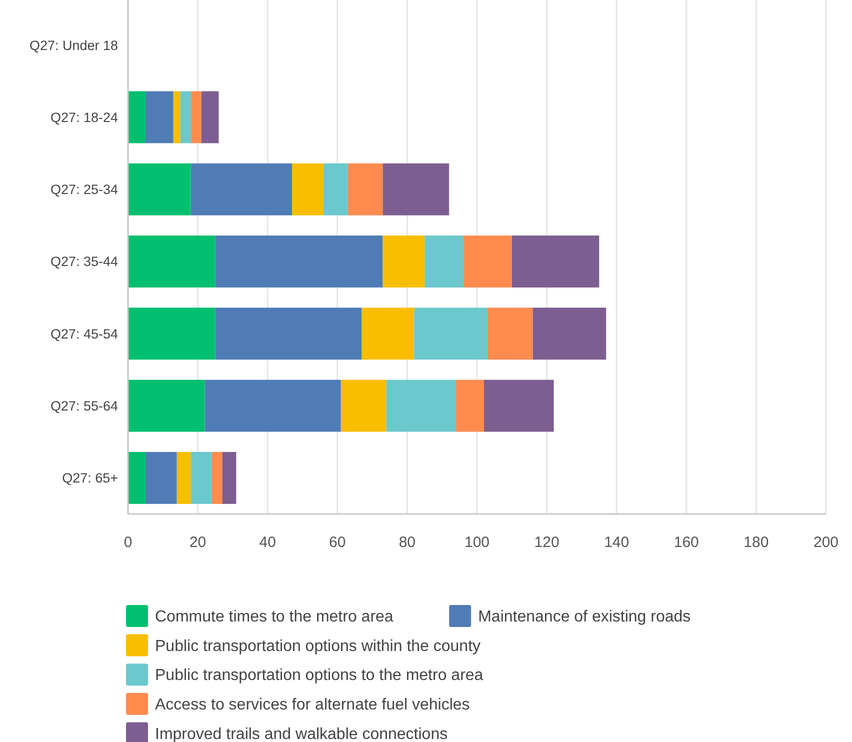  What do you see at coordinates (84, 262) in the screenshot?
I see `y-tick-label: Q27: 35-44` at bounding box center [84, 262].